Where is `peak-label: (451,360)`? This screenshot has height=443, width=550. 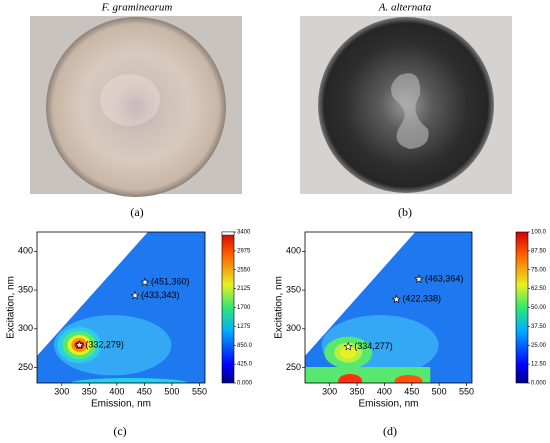
peak-label: (451,360) is located at coordinates (170, 282).